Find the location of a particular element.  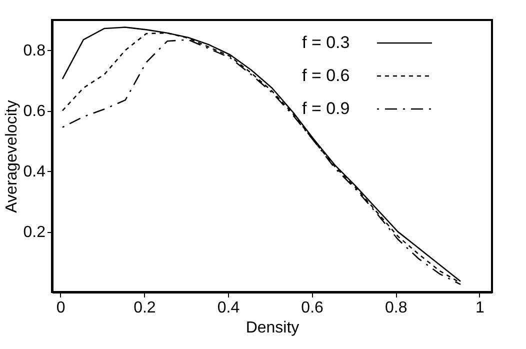

x-axis-title: Density is located at coordinates (273, 328).